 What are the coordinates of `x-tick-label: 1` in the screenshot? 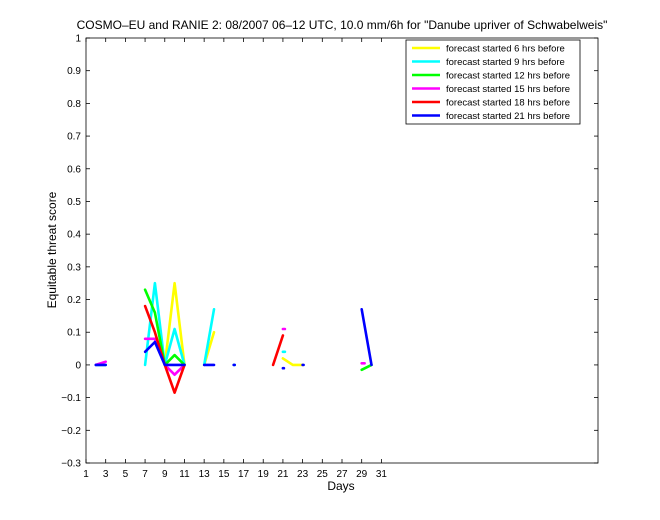 It's located at (86, 474).